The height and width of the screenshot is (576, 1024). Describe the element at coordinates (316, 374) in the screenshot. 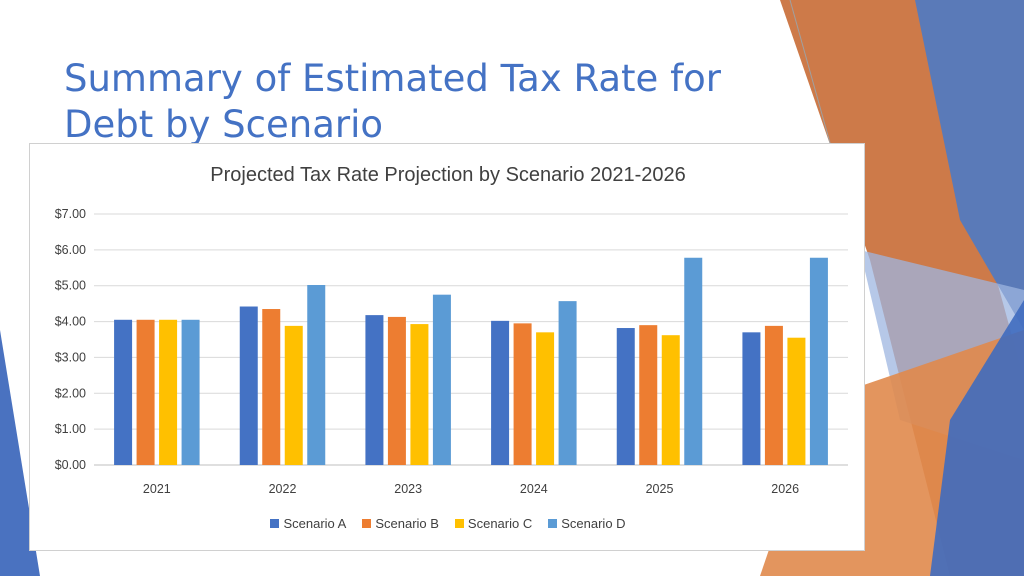

I see `bar-scenario-d-2022` at that location.